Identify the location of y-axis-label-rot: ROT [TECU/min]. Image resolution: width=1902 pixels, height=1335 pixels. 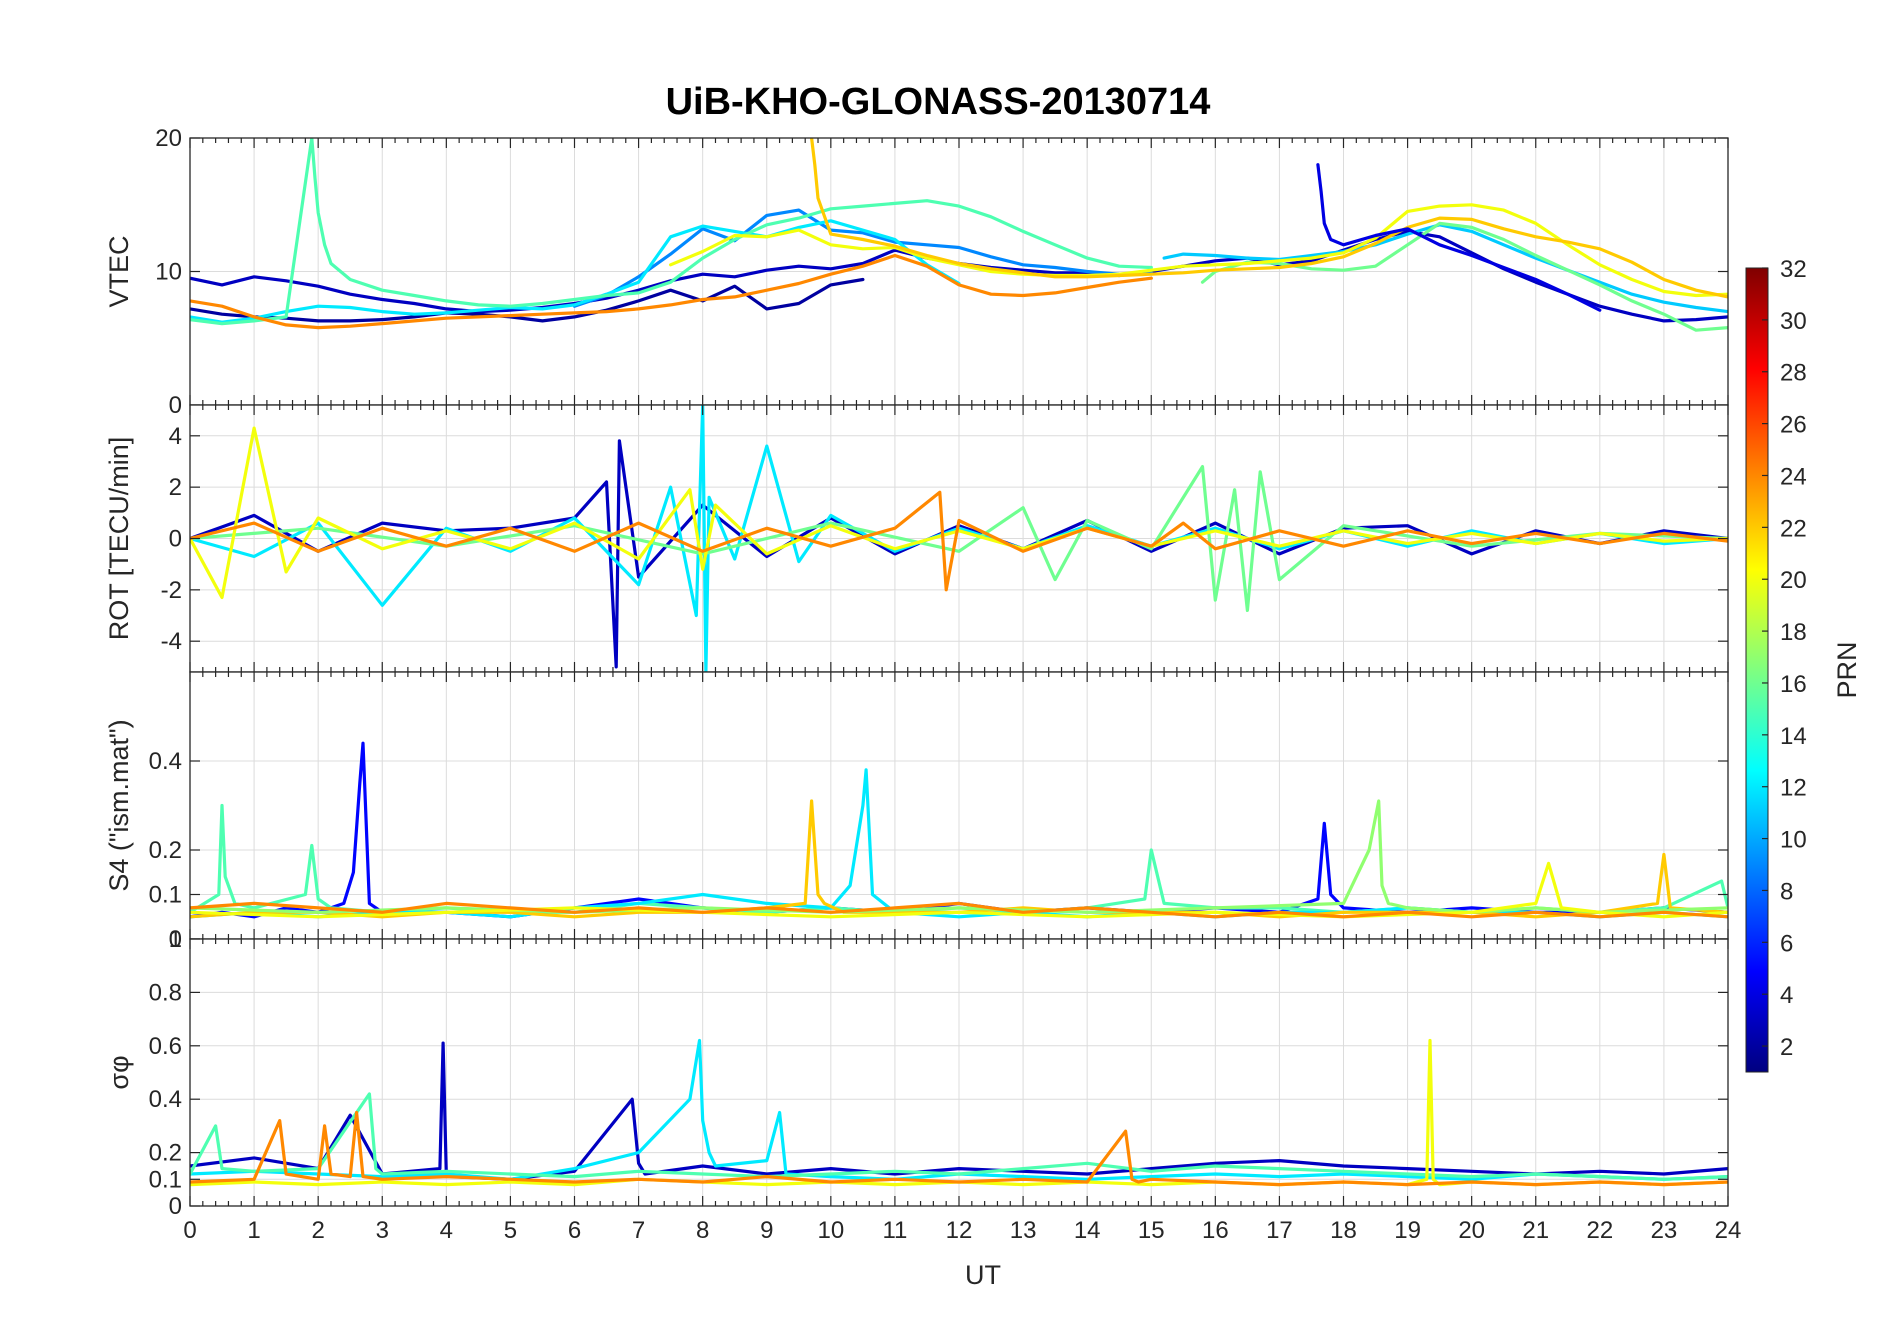
(119, 539).